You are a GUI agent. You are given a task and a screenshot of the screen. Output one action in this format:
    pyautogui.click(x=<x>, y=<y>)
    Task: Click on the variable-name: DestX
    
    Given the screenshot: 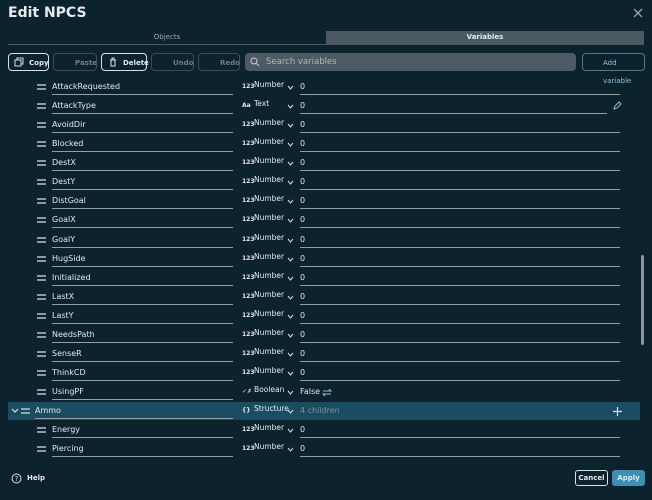 What is the action you would take?
    pyautogui.click(x=64, y=163)
    